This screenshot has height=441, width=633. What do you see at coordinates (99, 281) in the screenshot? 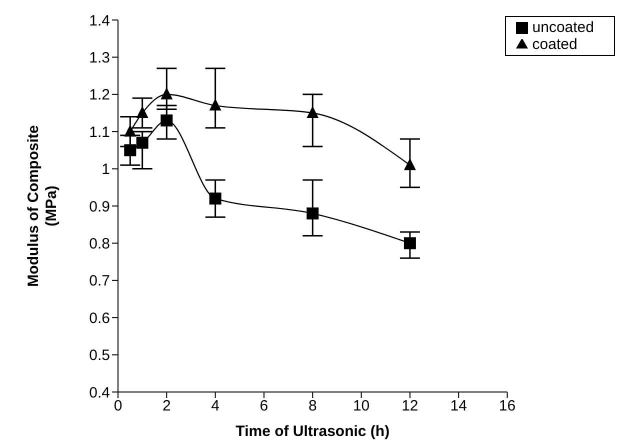
I see `y-tick-label: 0.7` at bounding box center [99, 281].